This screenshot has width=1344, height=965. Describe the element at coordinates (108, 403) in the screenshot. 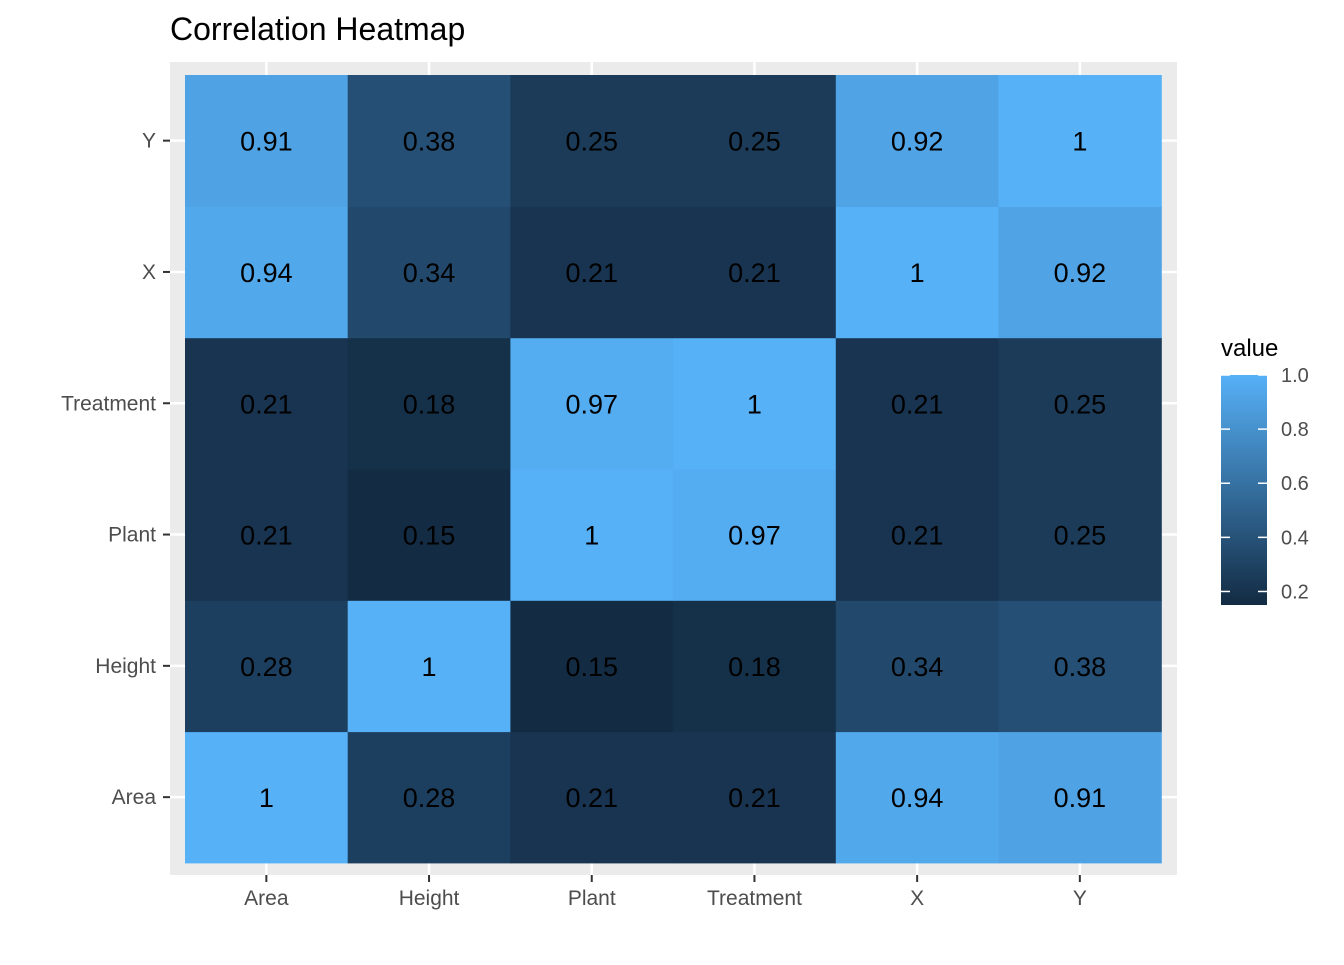

I see `y-axis-tick-label: Treatment` at that location.